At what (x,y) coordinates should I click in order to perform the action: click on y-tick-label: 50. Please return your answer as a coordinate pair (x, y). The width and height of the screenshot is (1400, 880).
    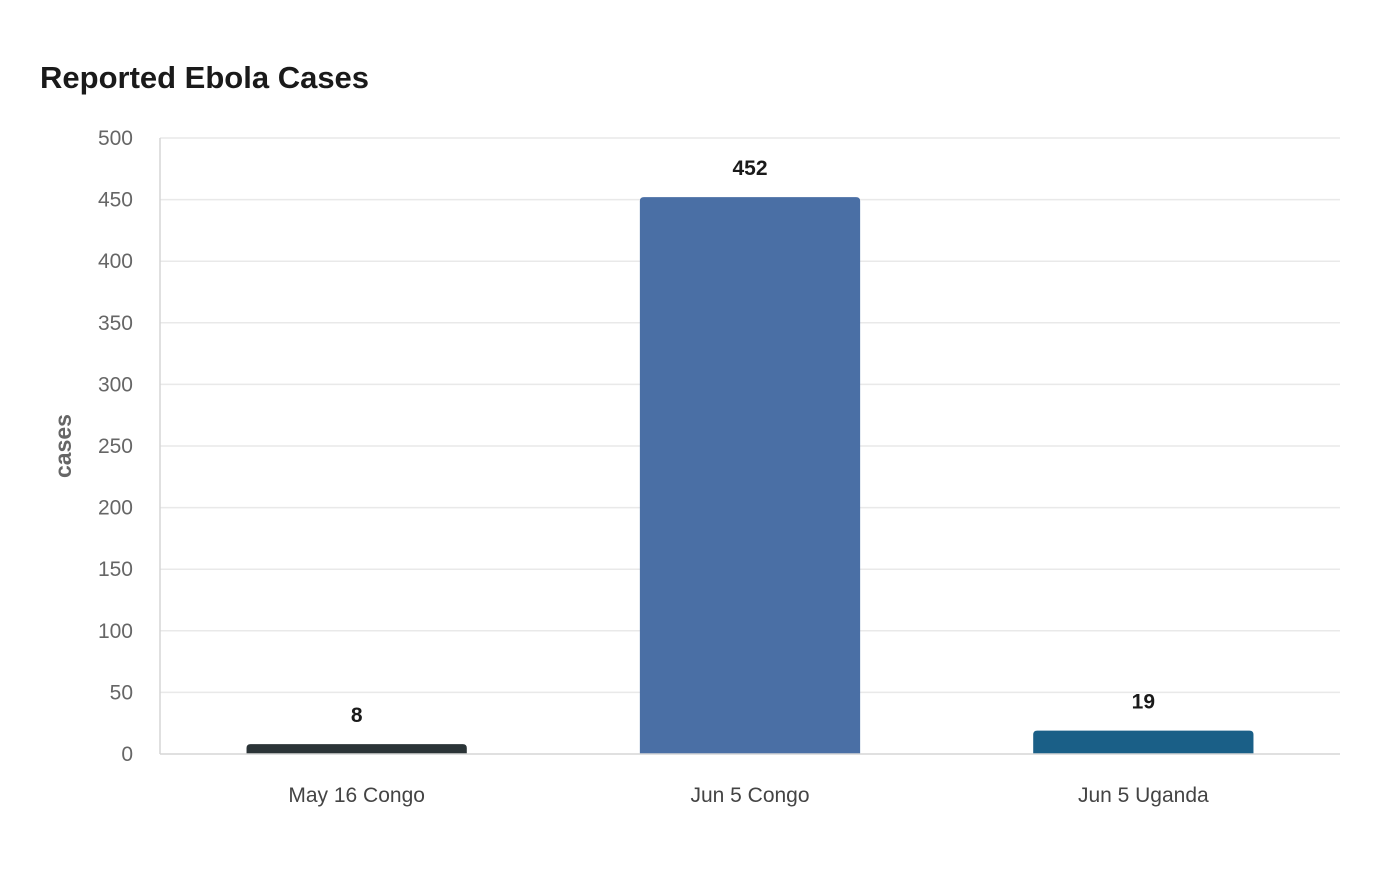
    Looking at the image, I should click on (121, 692).